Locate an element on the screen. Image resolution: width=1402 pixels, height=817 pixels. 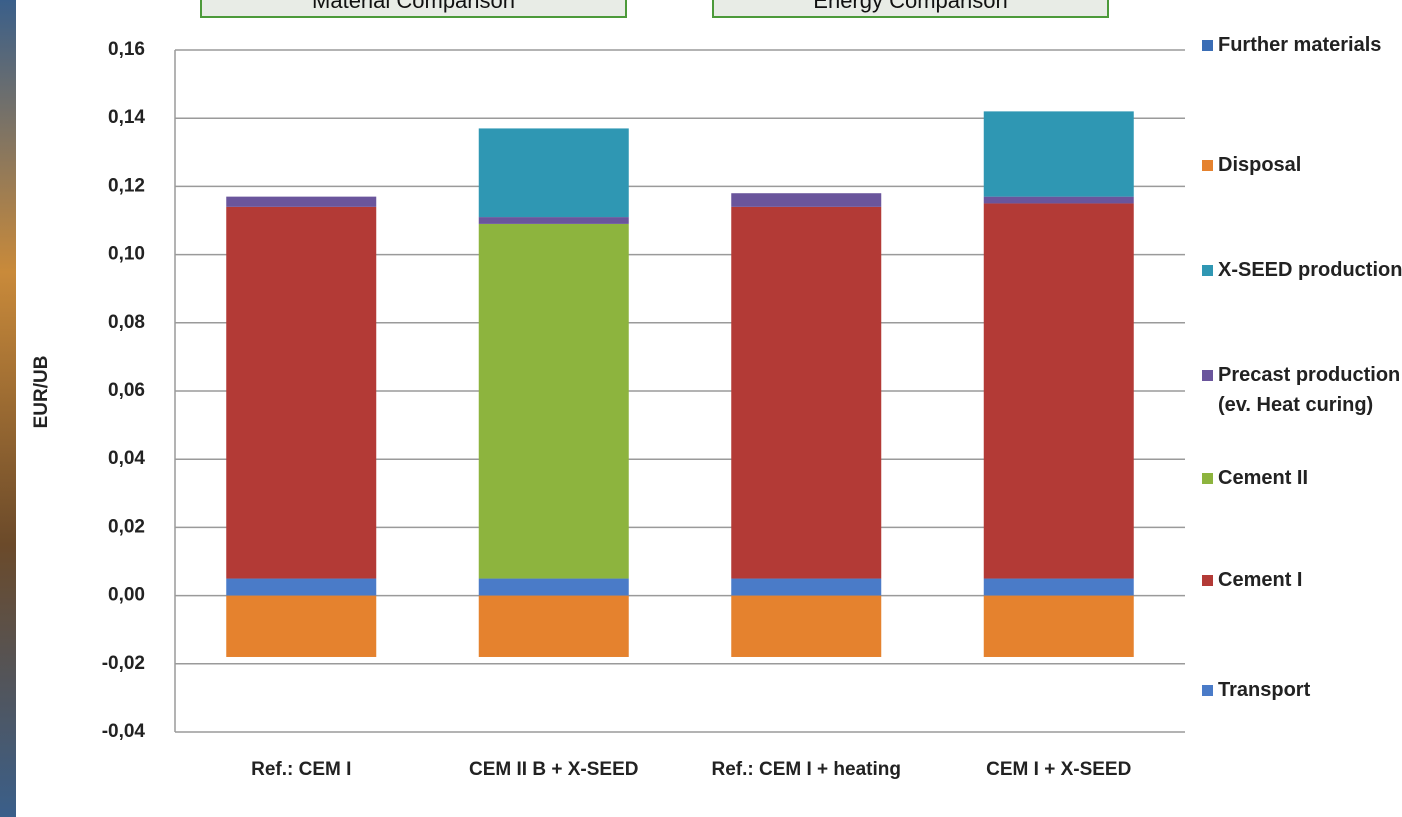
legend-entry: Cement II is located at coordinates (1302, 478).